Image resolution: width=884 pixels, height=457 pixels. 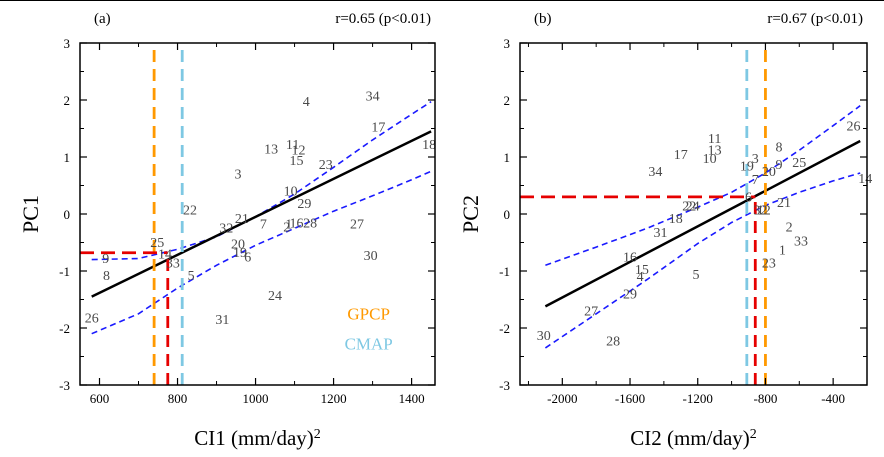 I want to click on panel-b-xtick-label: -800, so click(x=766, y=398).